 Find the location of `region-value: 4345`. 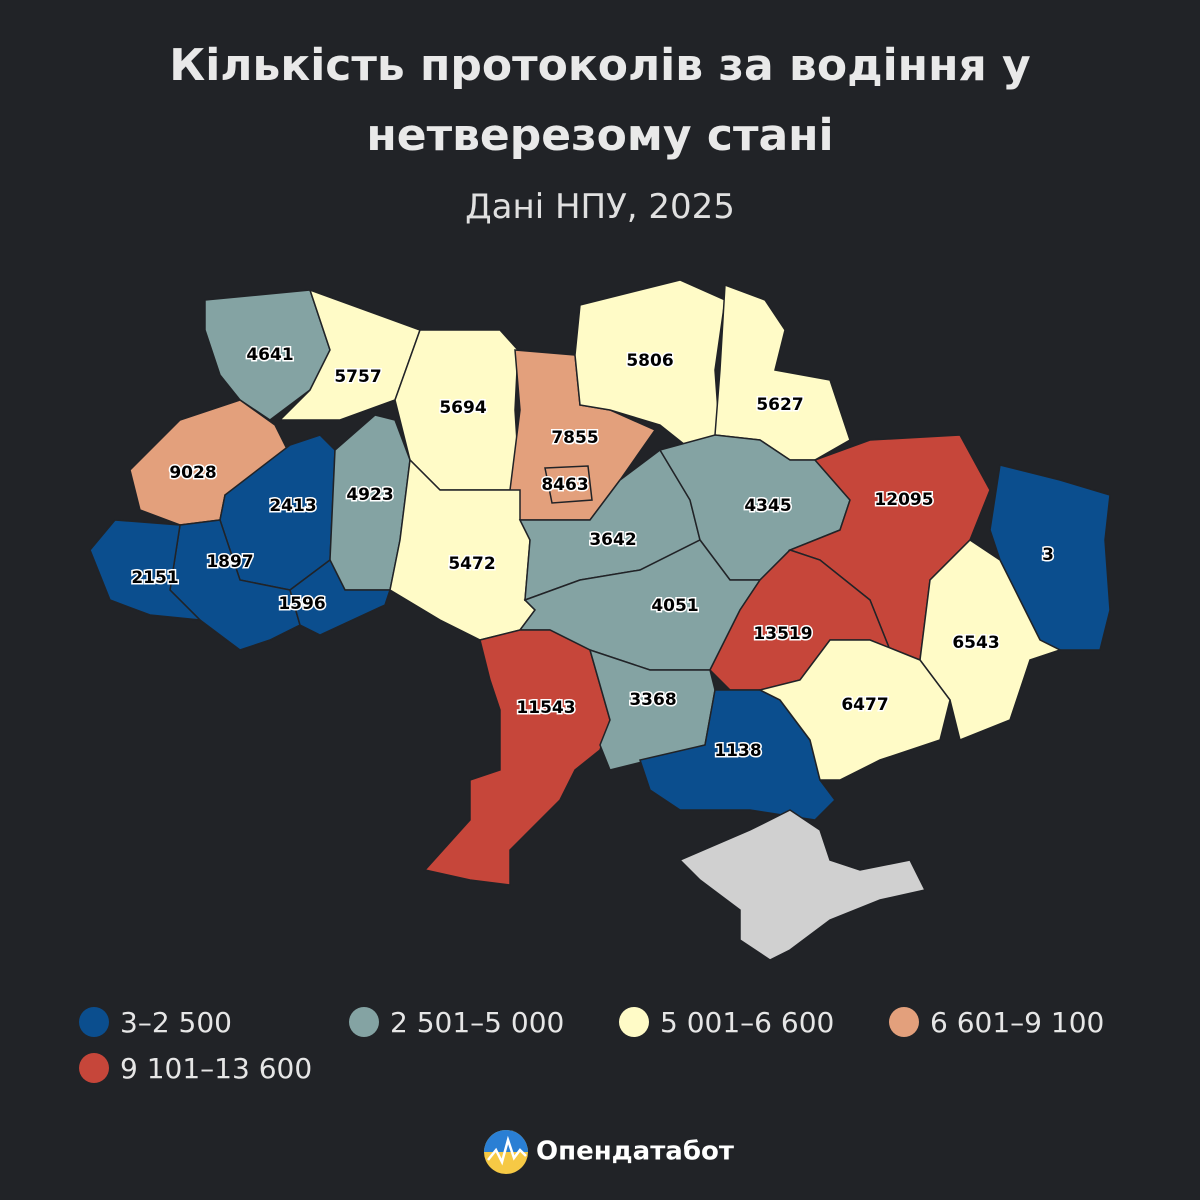

region-value: 4345 is located at coordinates (767, 506).